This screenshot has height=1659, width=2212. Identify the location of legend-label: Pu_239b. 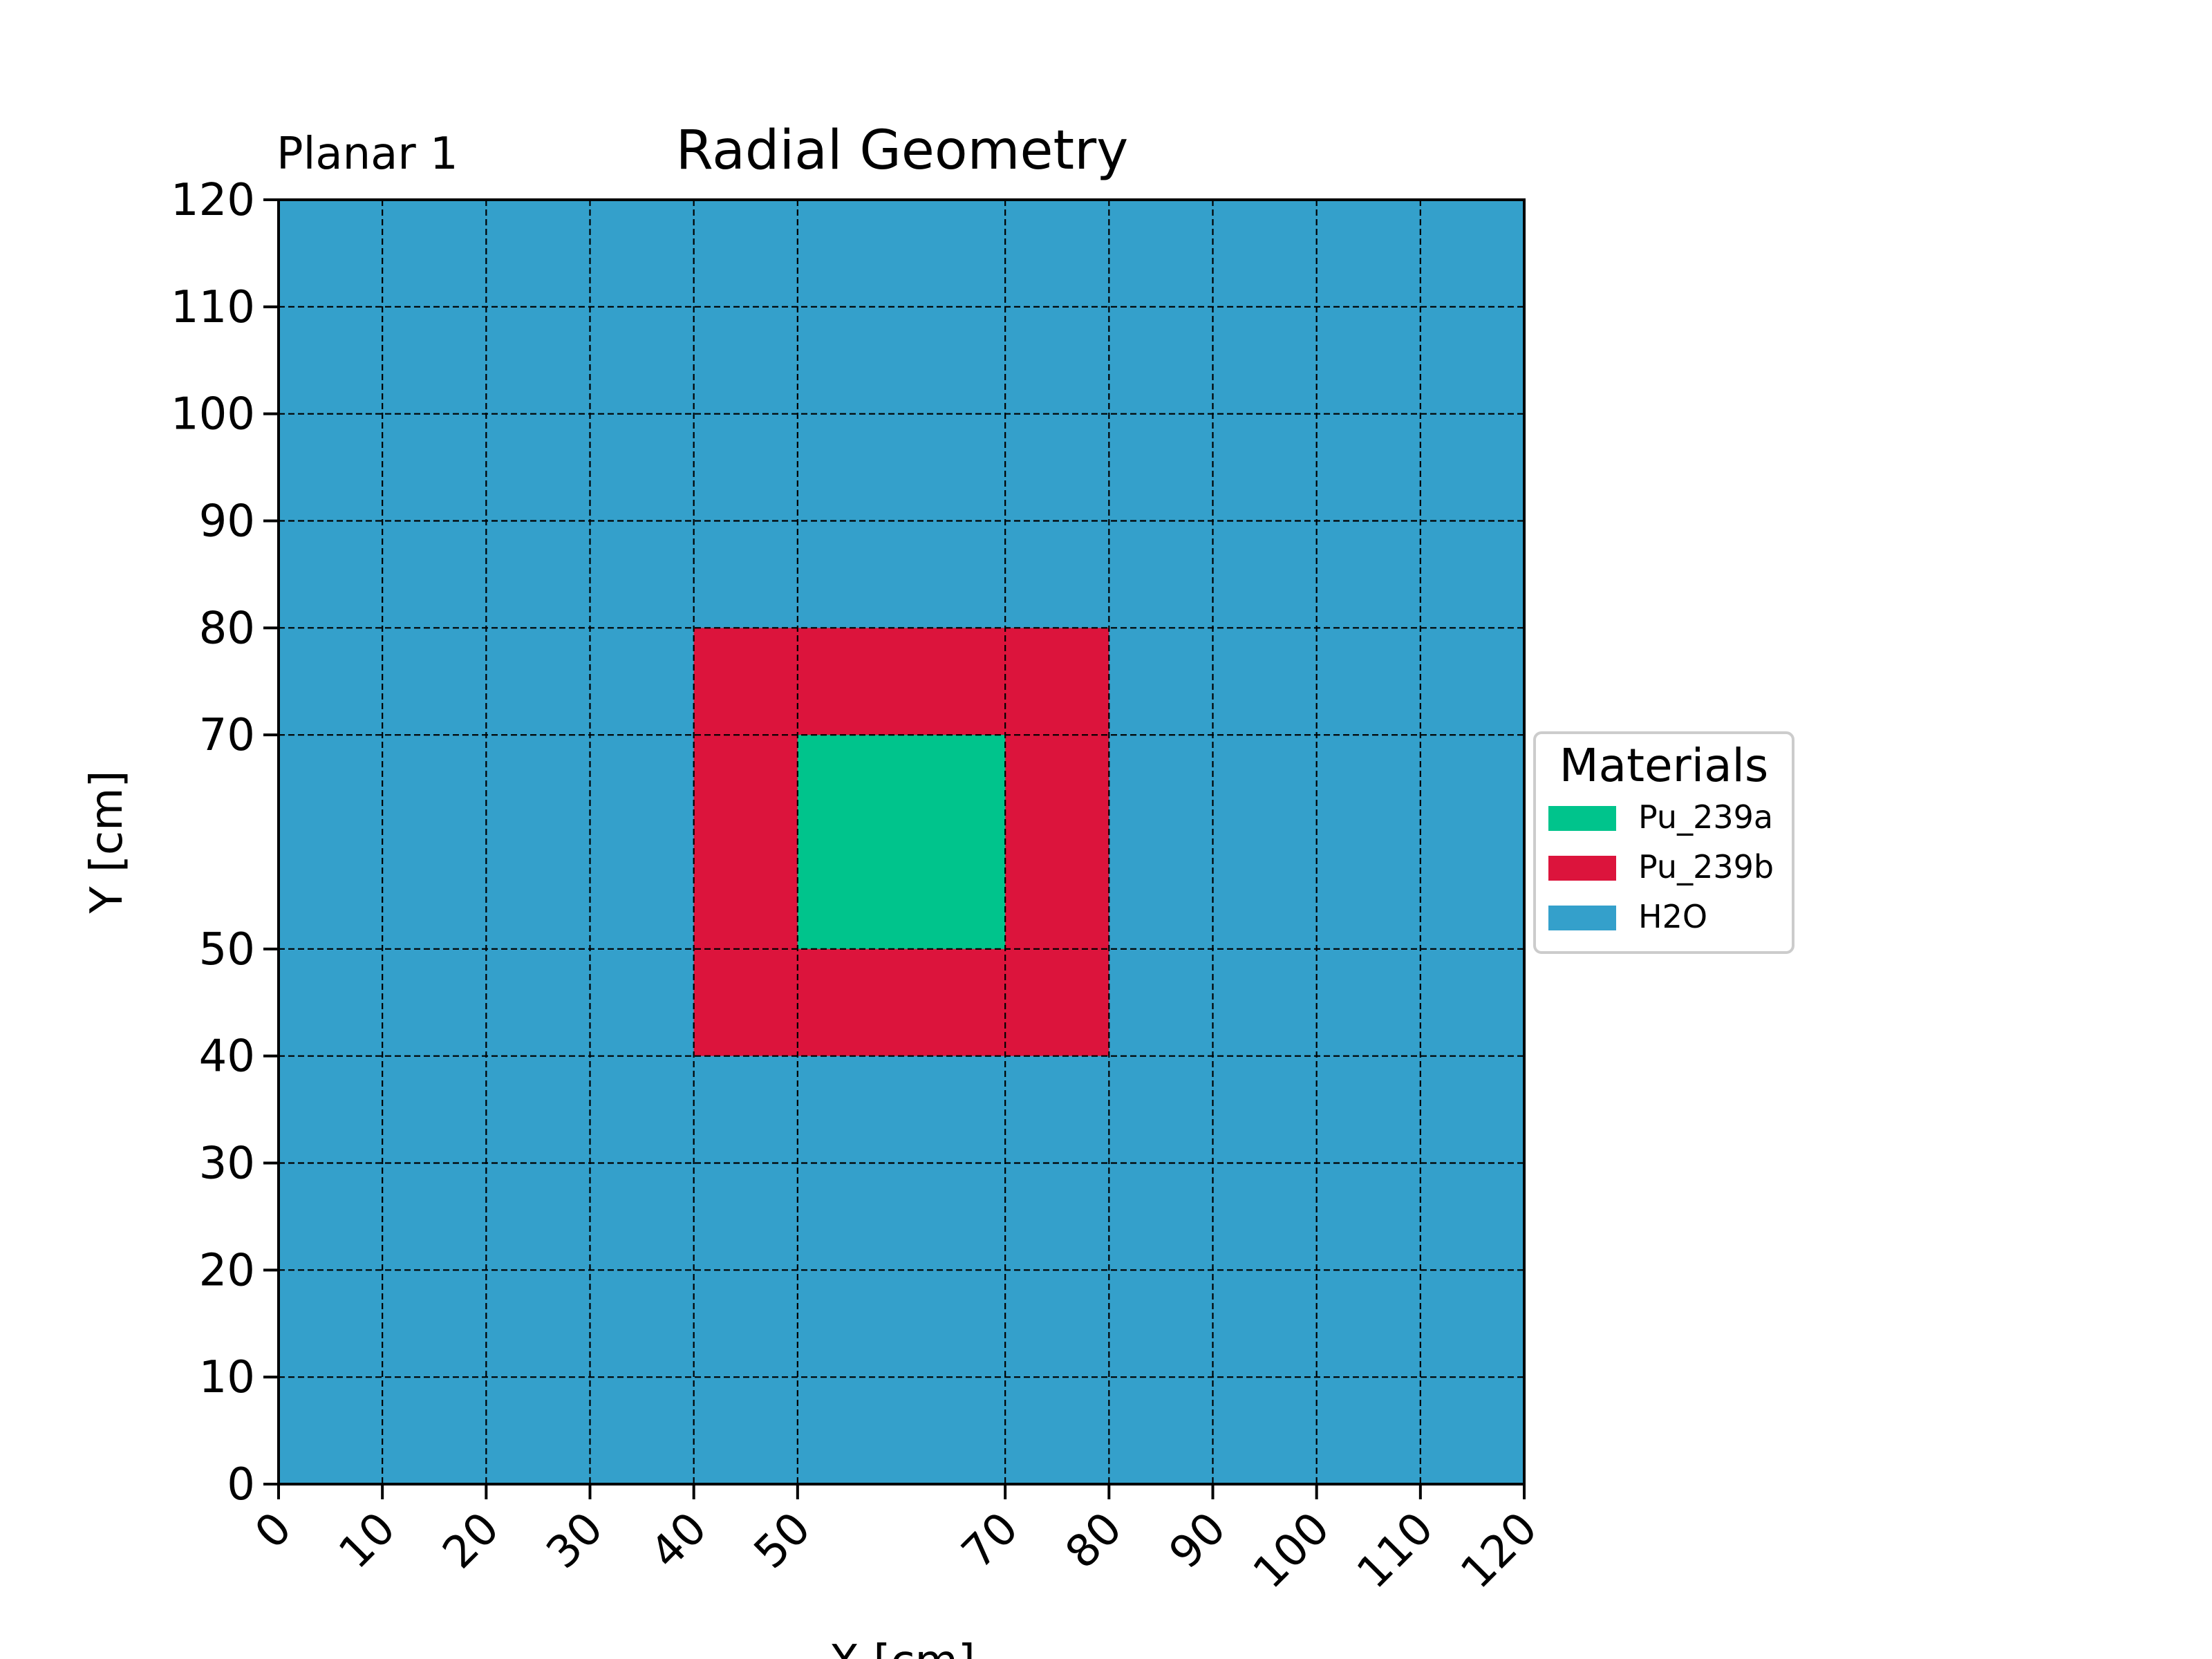
(1706, 866).